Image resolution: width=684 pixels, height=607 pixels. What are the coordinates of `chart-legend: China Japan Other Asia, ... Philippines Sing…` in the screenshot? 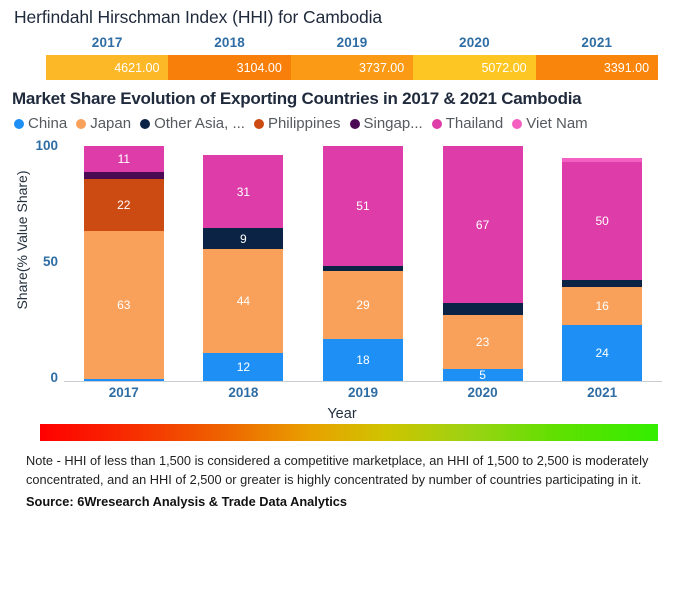 It's located at (349, 123).